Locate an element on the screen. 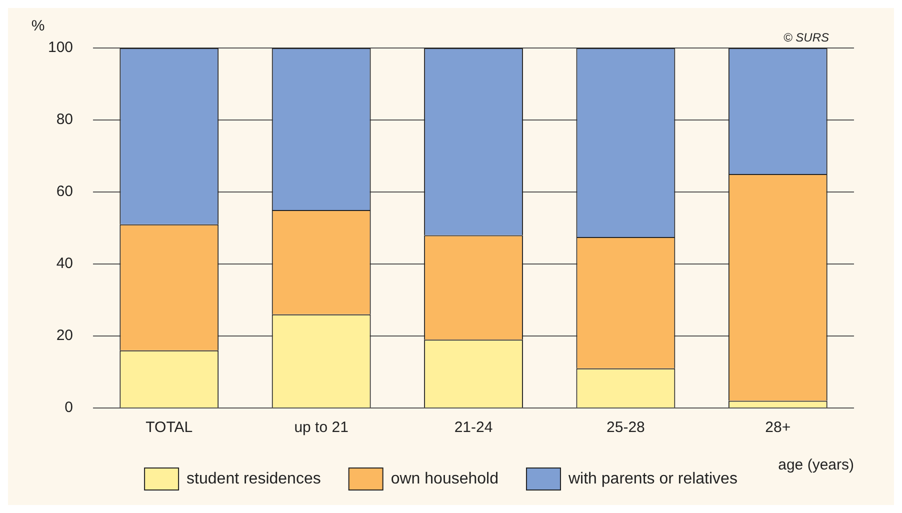 This screenshot has height=513, width=902. y-tick-label: 20 is located at coordinates (65, 335).